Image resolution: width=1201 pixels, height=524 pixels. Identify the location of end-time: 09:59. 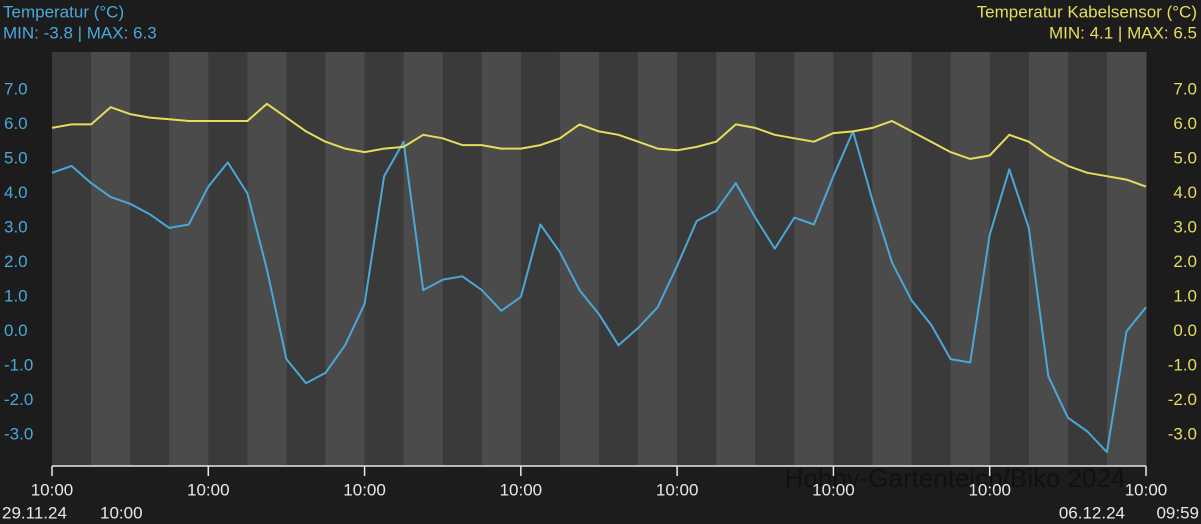
(1177, 512).